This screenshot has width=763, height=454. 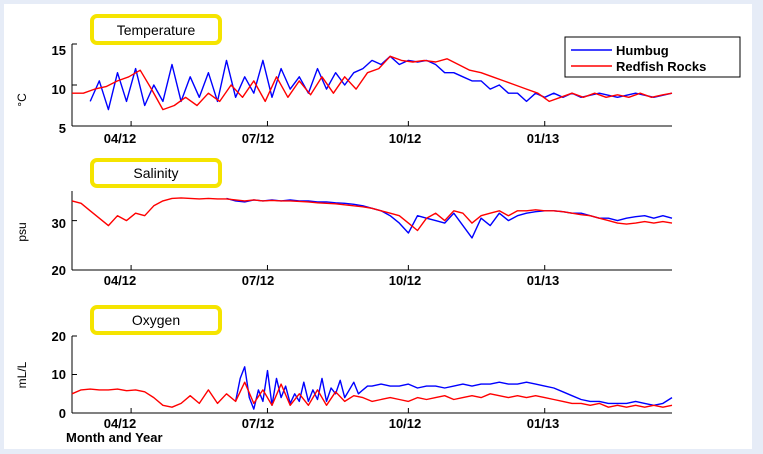 I want to click on plot-area-temperature, so click(x=372, y=85).